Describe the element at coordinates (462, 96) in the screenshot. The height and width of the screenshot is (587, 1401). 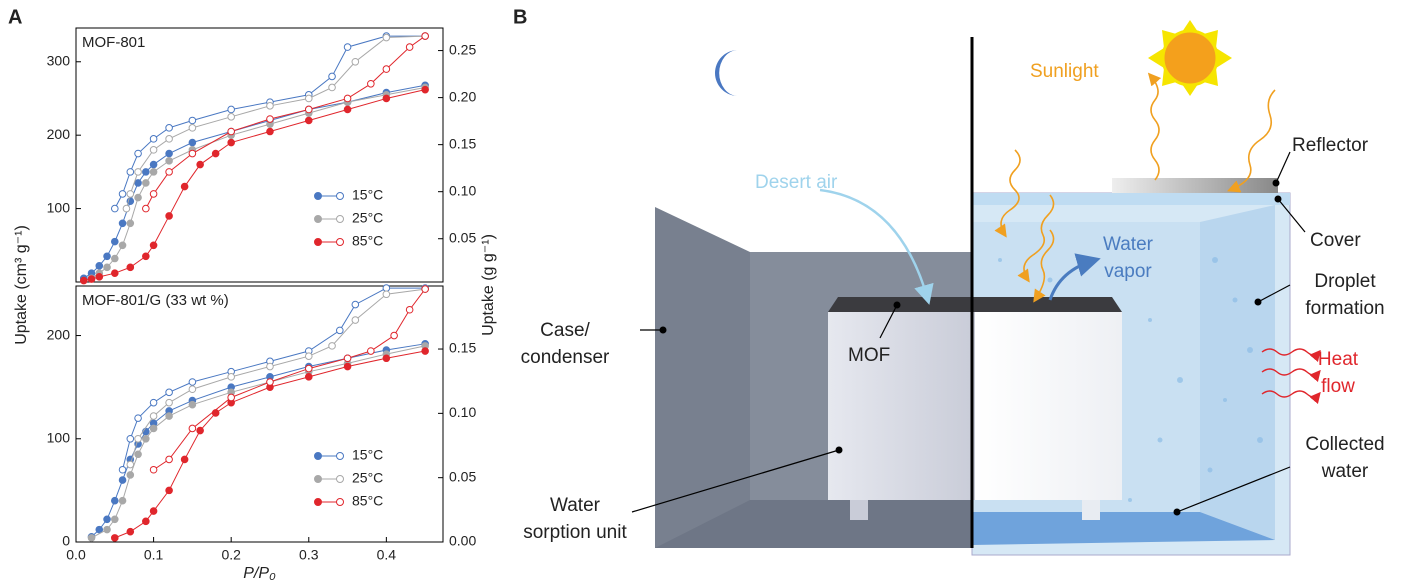
I see `y2-tick-label: 0.20` at that location.